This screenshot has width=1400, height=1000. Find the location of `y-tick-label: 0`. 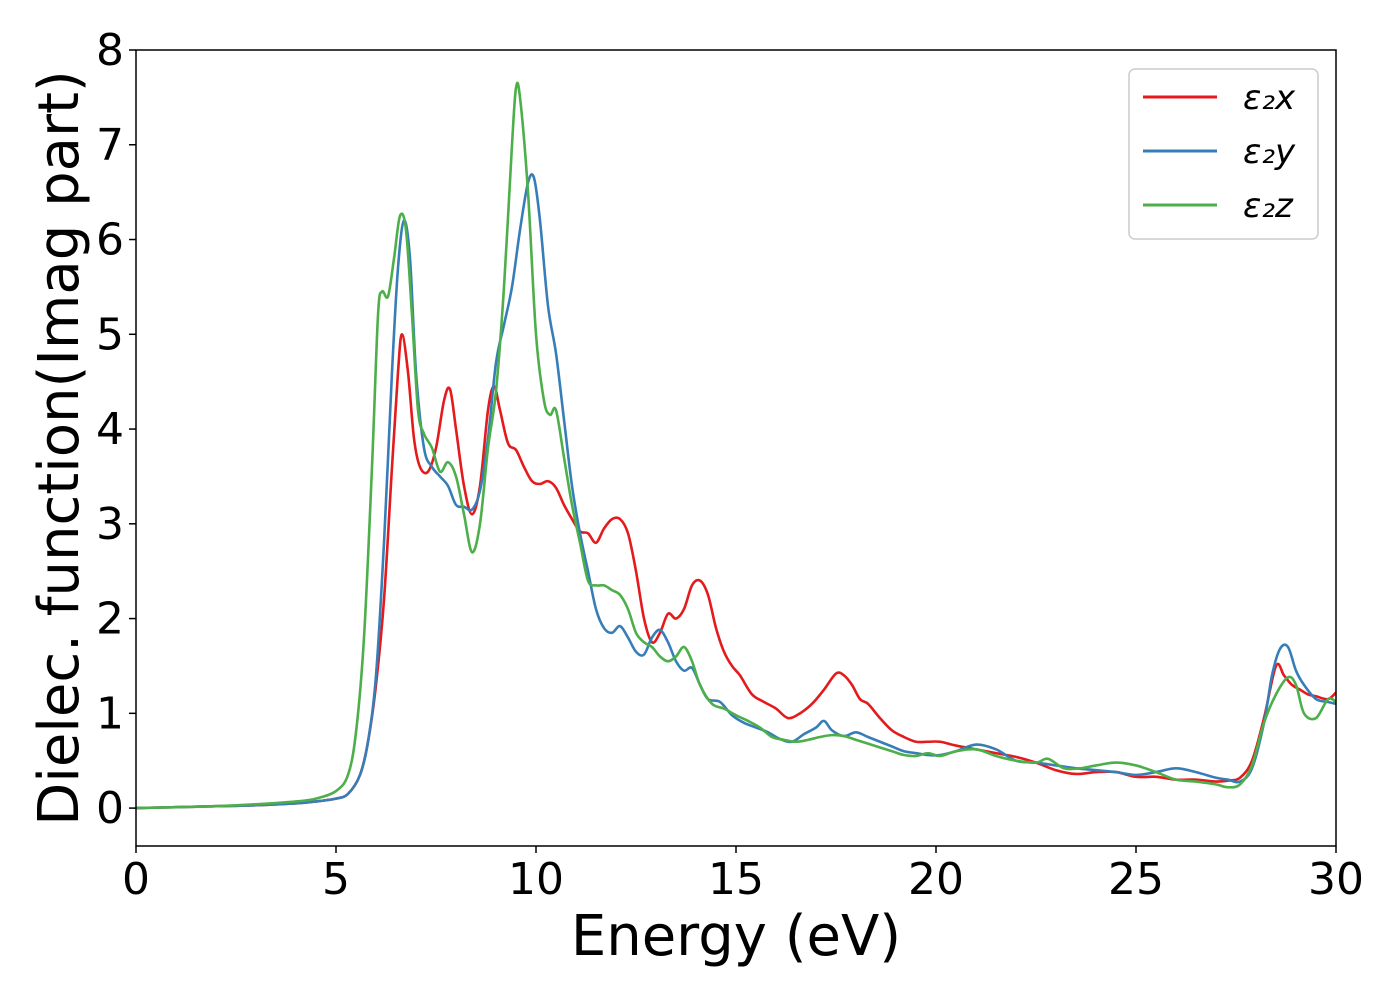

y-tick-label: 0 is located at coordinates (110, 808).